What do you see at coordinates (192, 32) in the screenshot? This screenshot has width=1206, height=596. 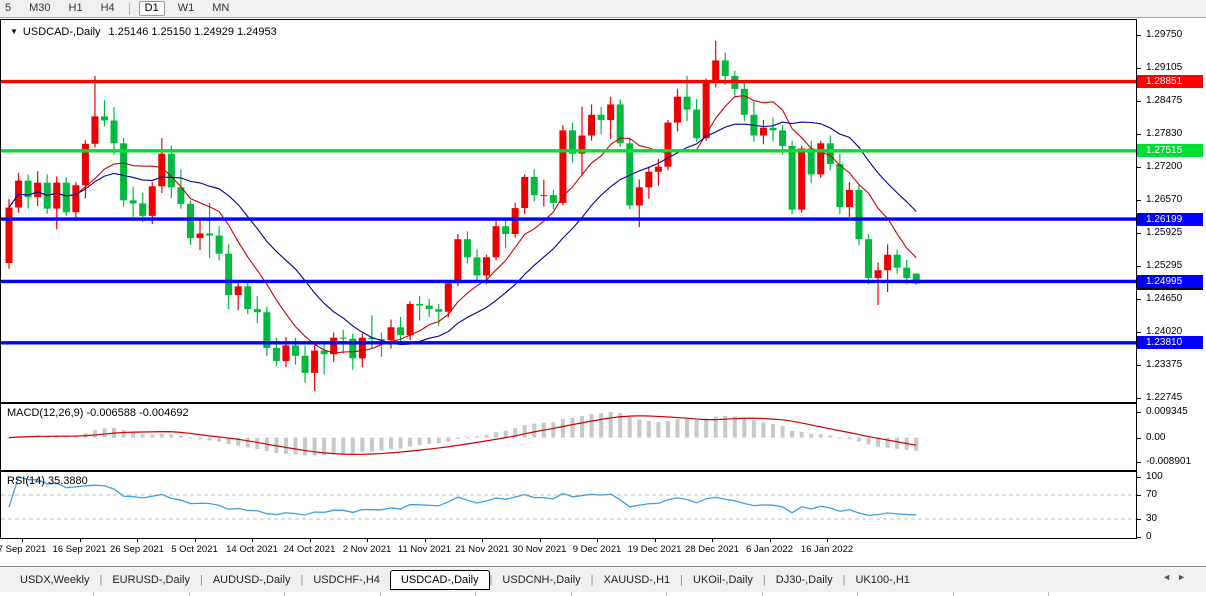 I see `chart-ohlc-values: 1.25146 1.25150 1.24929 1.24953` at bounding box center [192, 32].